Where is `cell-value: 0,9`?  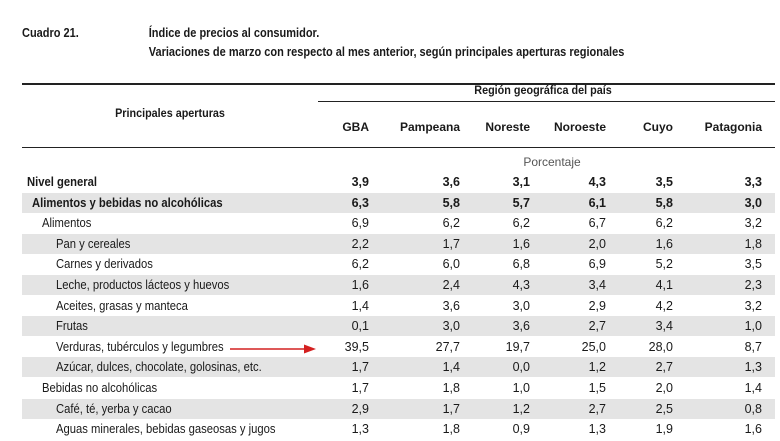
cell-value: 0,9 is located at coordinates (521, 429).